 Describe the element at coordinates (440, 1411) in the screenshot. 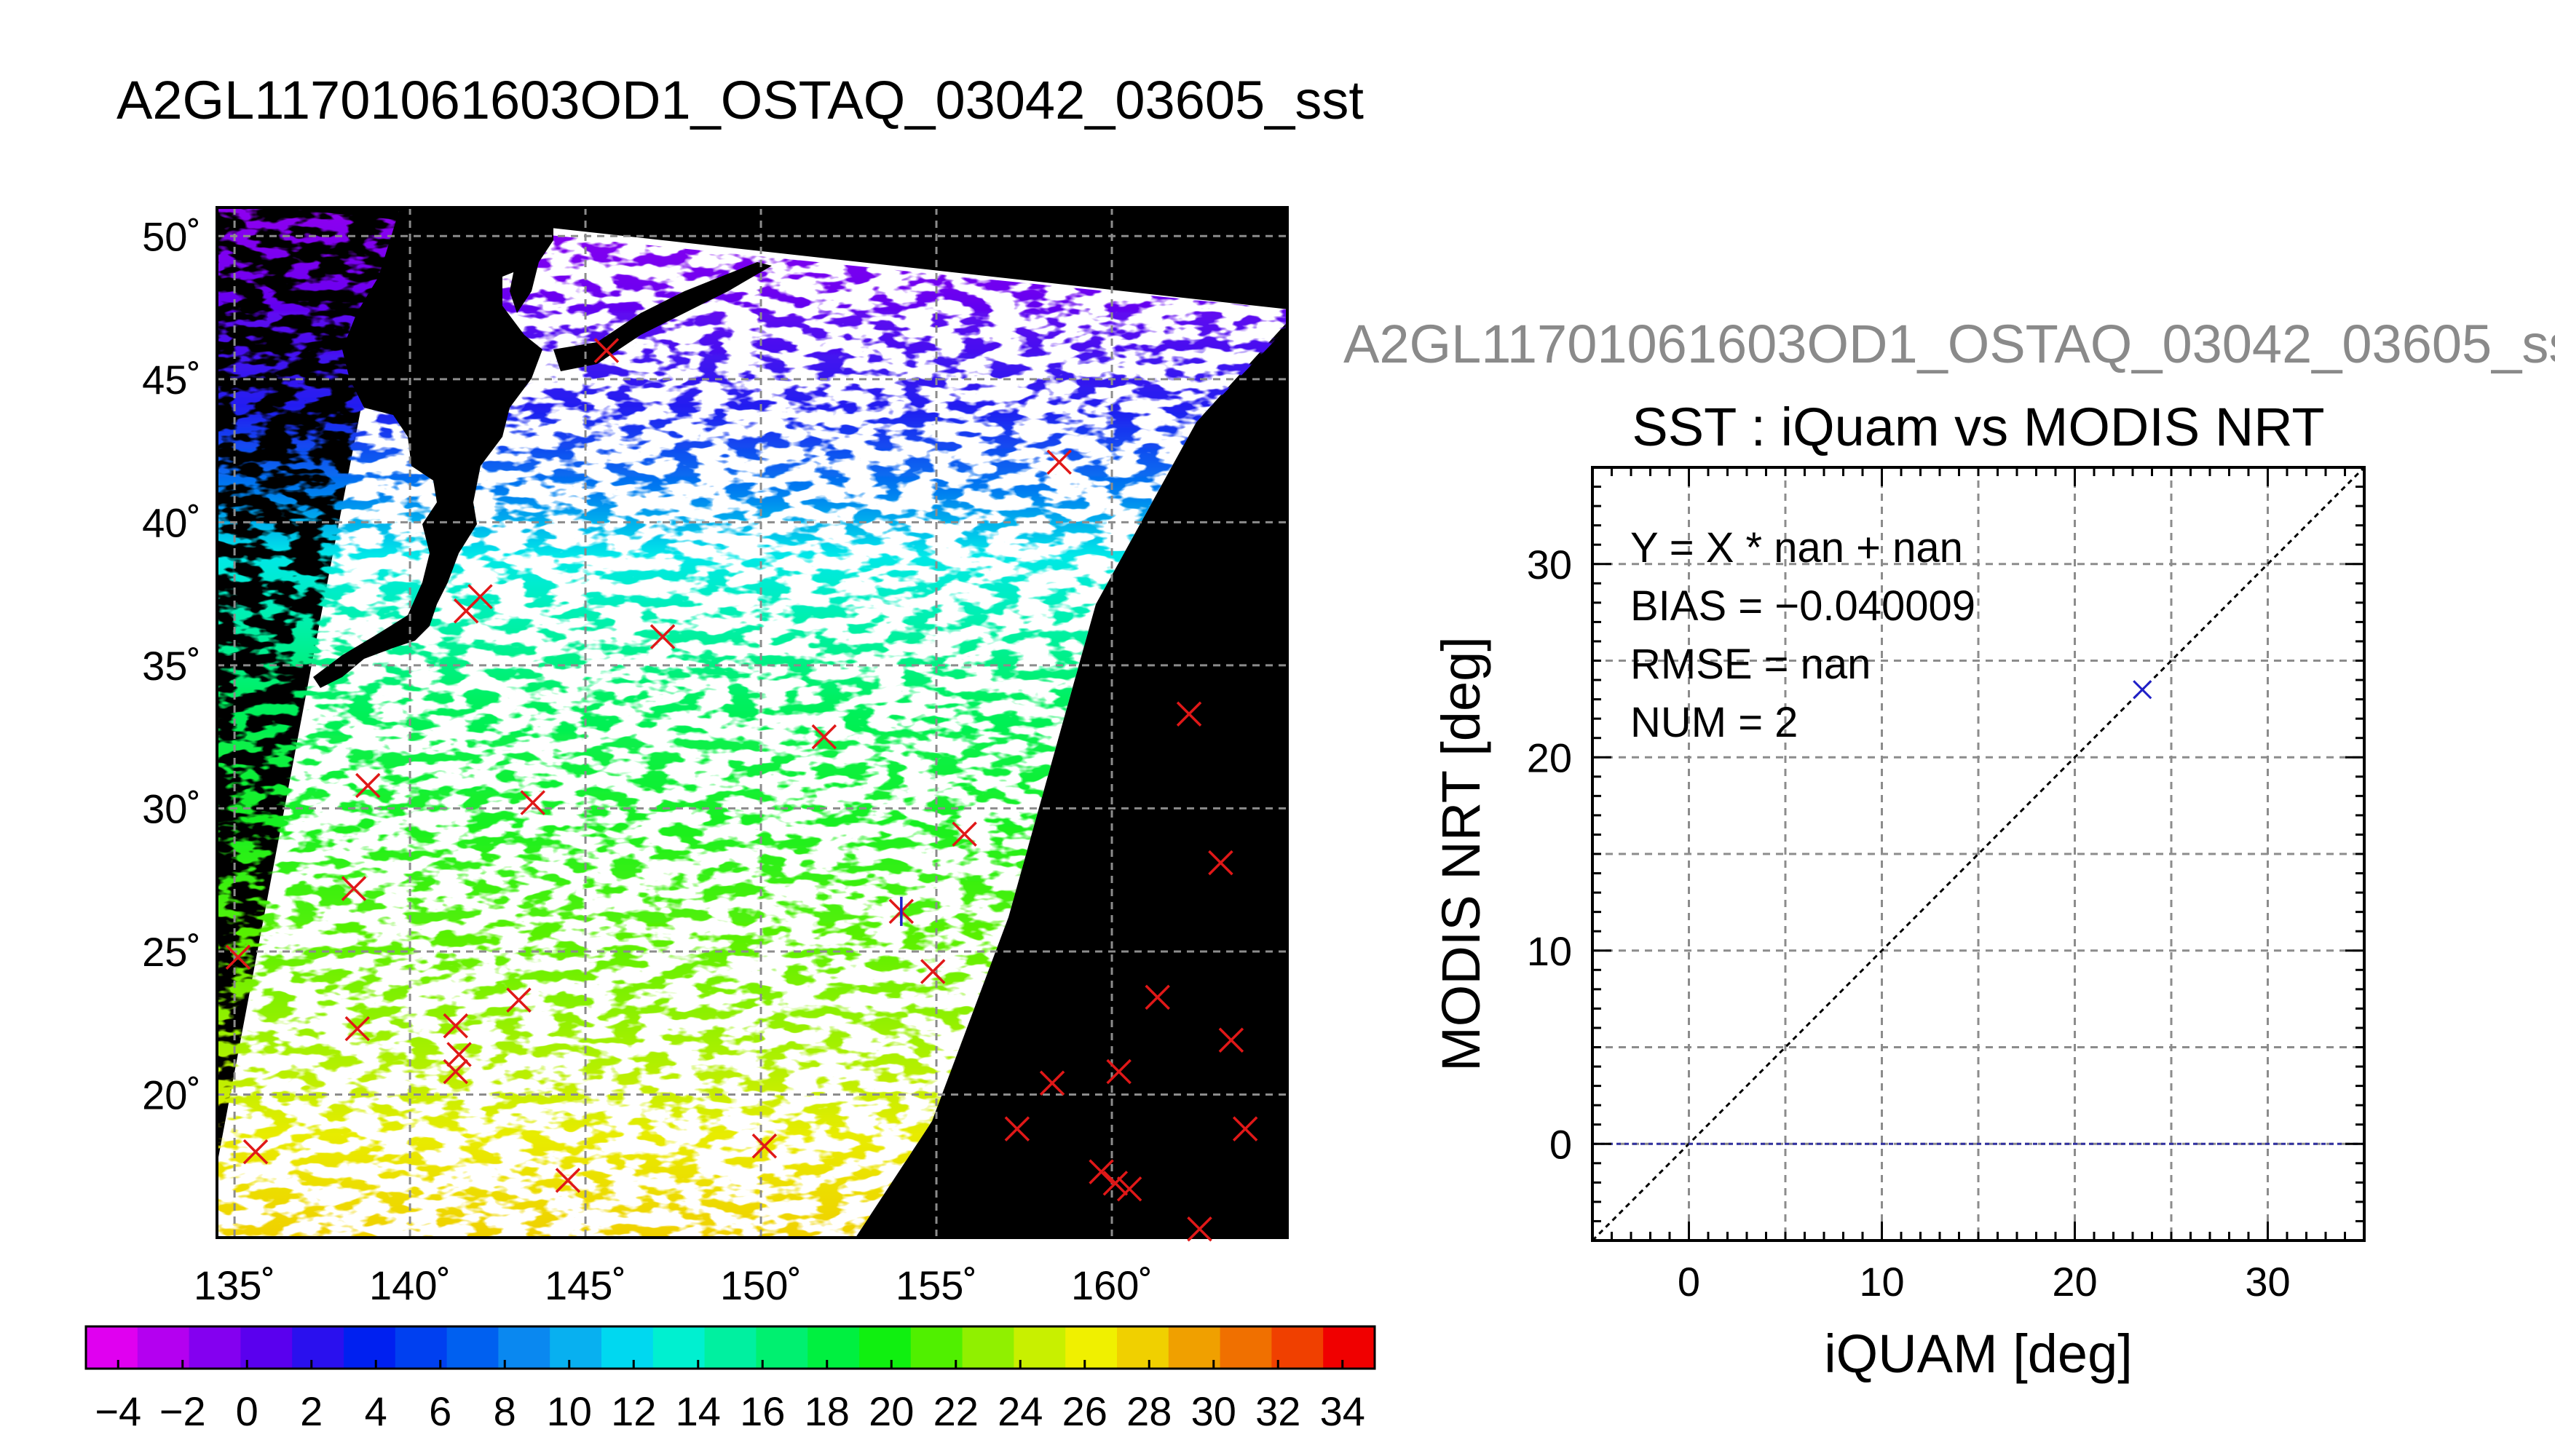

I see `colorbar-tick-label: 6` at that location.